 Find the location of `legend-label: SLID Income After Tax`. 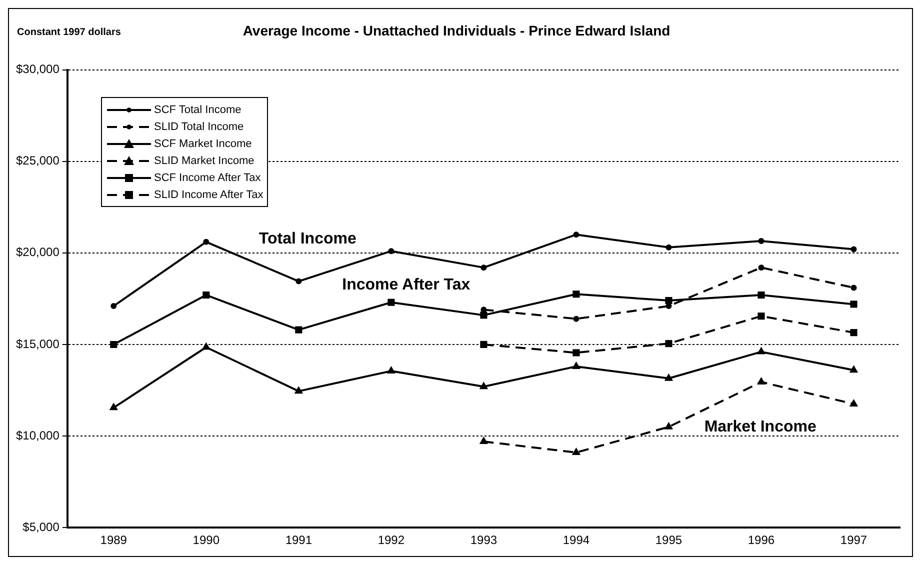

legend-label: SLID Income After Tax is located at coordinates (209, 194).